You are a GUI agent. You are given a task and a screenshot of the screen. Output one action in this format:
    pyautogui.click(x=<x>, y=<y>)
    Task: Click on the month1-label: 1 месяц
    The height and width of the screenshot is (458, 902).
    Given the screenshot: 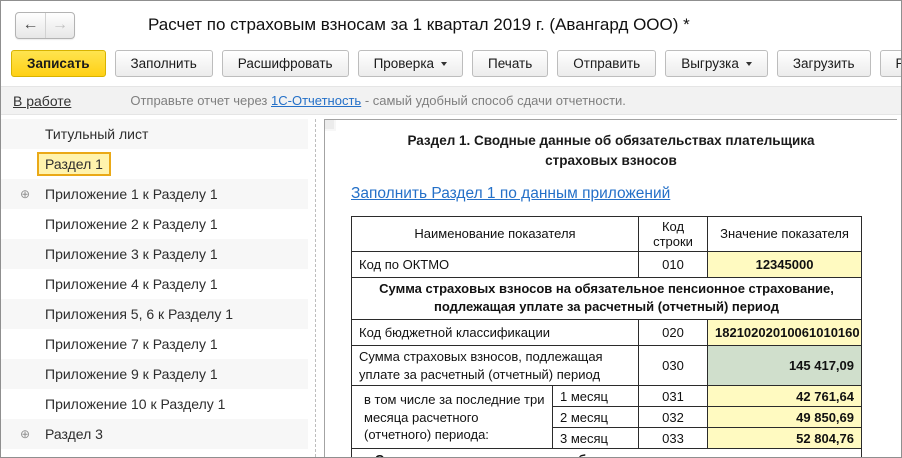 What is the action you would take?
    pyautogui.click(x=595, y=396)
    